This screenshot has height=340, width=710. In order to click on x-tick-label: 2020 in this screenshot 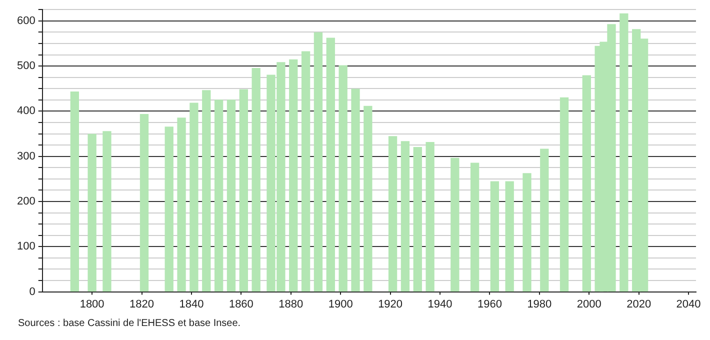, I will do `click(639, 304)`.